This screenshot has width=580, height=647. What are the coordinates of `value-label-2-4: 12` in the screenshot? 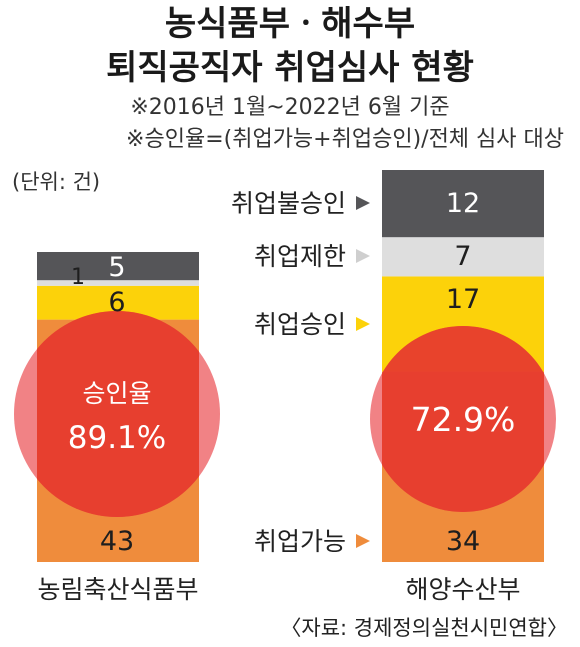 It's located at (463, 203).